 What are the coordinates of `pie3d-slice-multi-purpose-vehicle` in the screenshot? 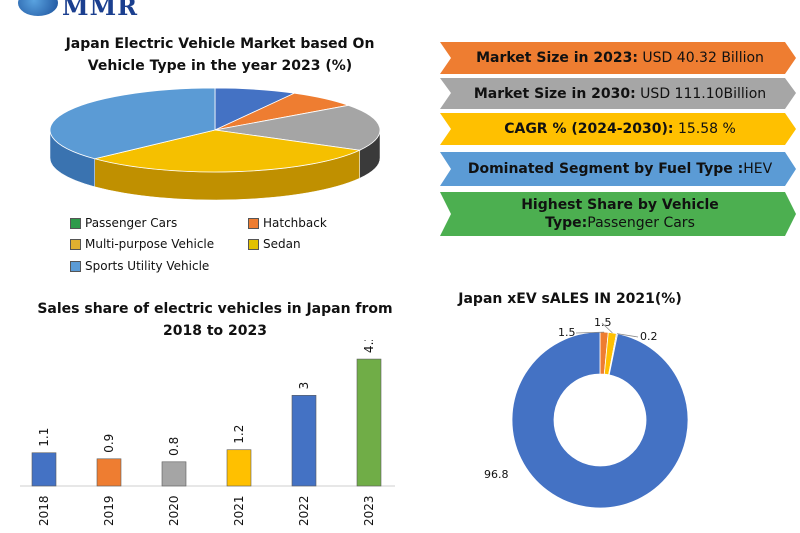 It's located at (297, 127).